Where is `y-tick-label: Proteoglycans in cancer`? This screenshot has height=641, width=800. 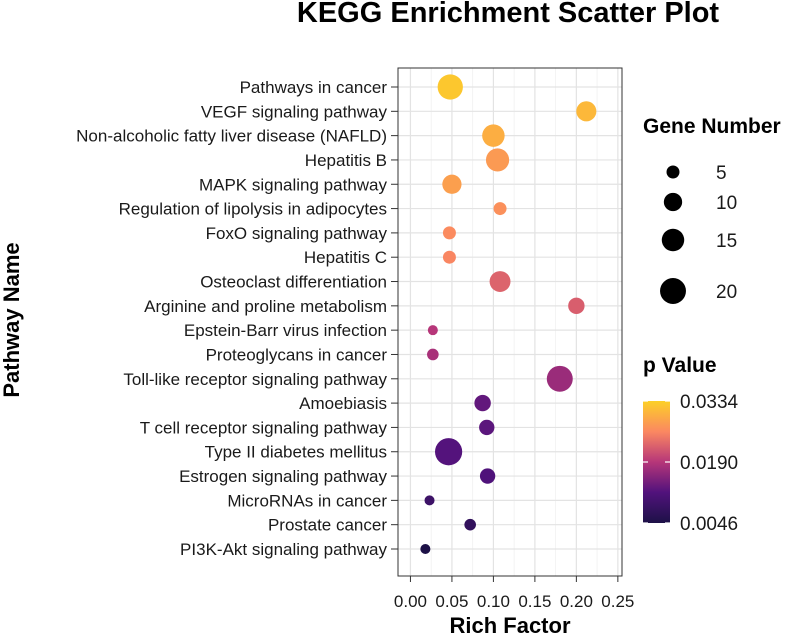
y-tick-label: Proteoglycans in cancer is located at coordinates (297, 354).